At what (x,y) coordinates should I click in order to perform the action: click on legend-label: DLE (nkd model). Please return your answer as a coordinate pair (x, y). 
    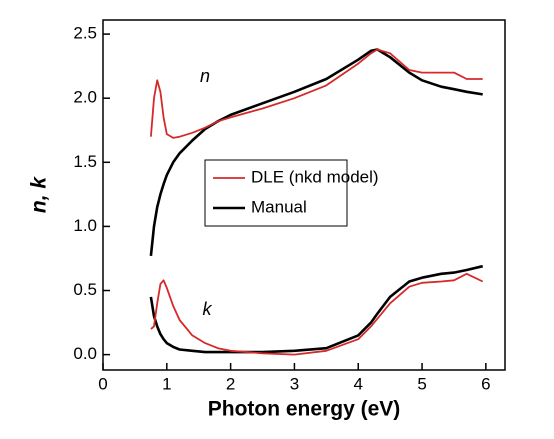
    Looking at the image, I should click on (315, 176).